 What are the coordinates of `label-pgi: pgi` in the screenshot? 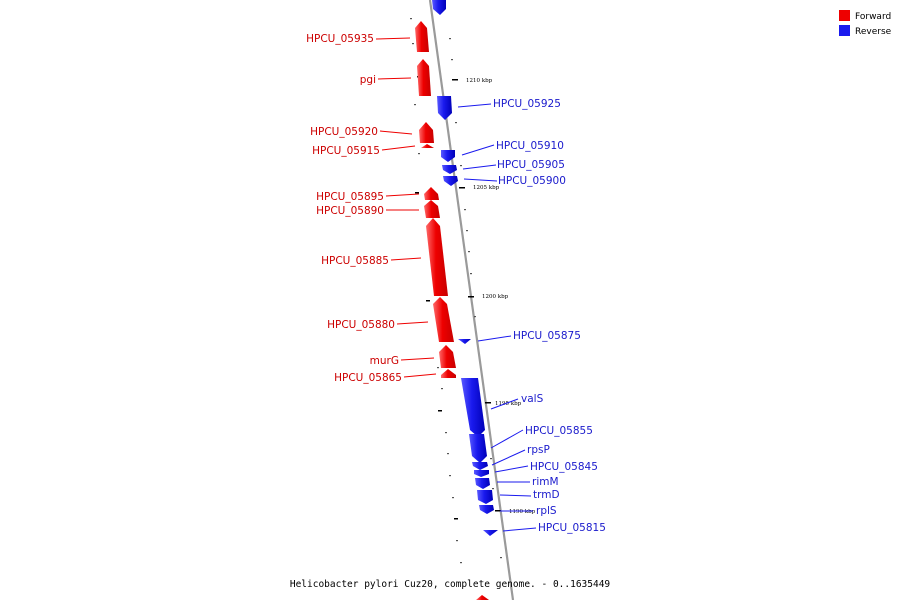 It's located at (368, 80).